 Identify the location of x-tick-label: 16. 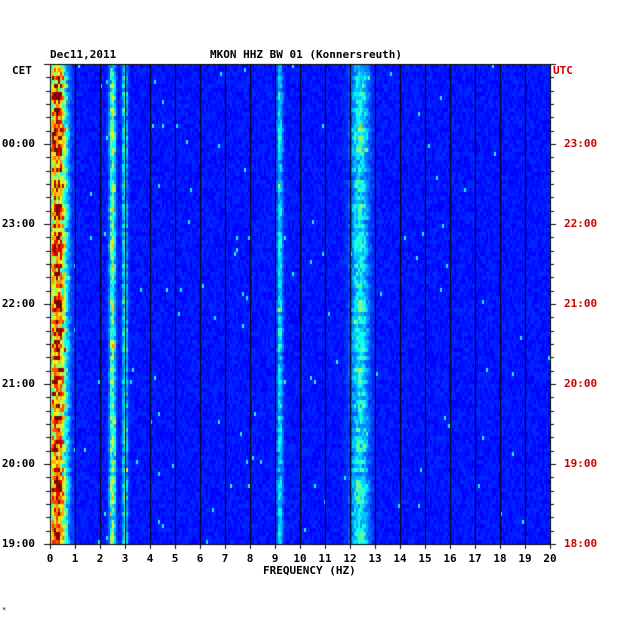
(450, 558).